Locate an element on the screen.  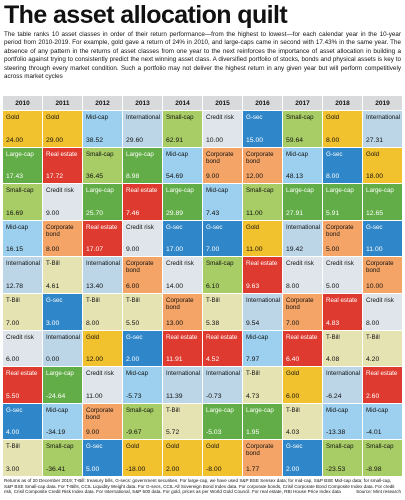
asset-cell: Large-cap 5.91 is located at coordinates (342, 202).